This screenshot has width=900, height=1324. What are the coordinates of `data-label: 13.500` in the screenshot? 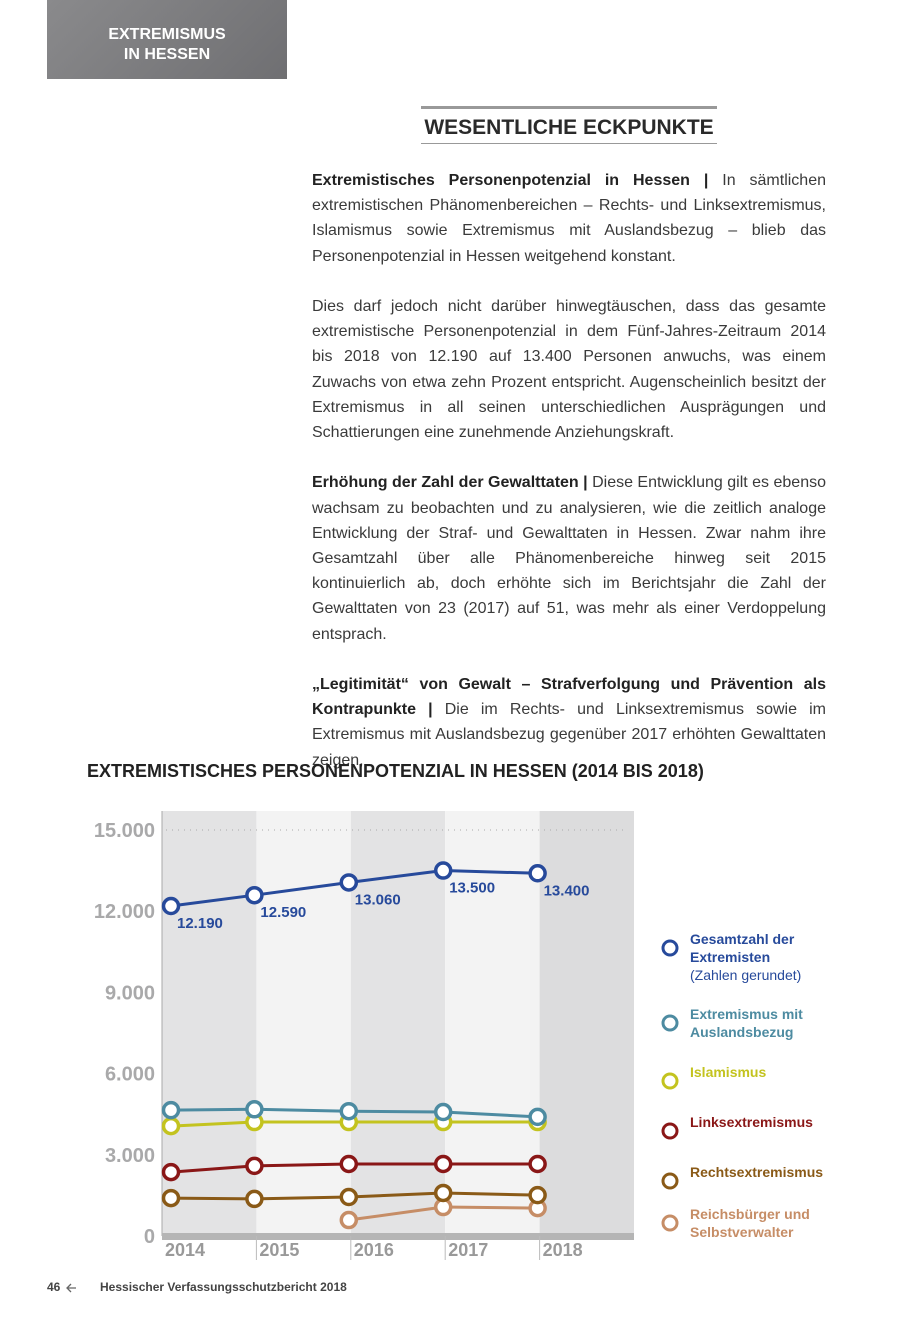 It's located at (472, 888).